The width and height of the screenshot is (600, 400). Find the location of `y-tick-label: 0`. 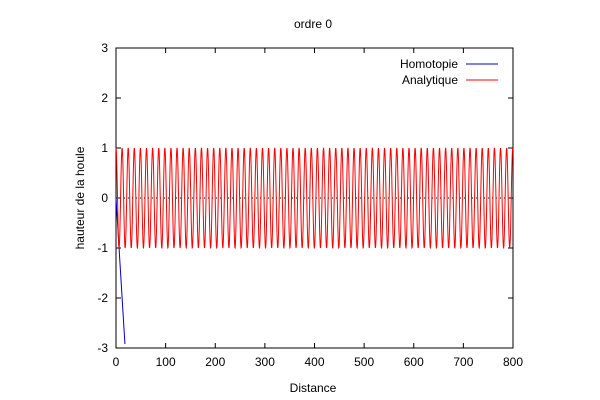

y-tick-label: 0 is located at coordinates (104, 198).